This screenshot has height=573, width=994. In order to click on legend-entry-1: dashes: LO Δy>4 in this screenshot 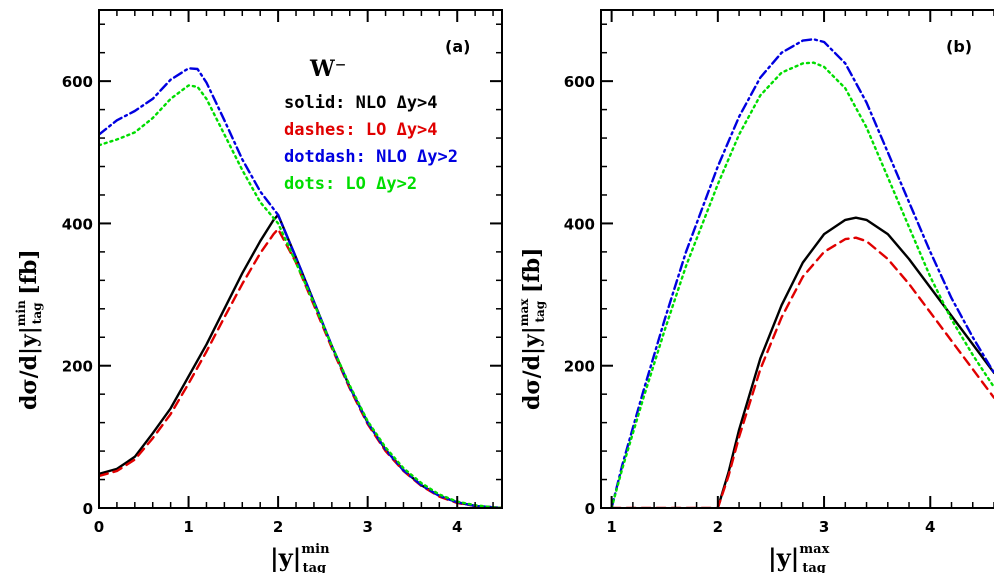, I will do `click(361, 130)`.